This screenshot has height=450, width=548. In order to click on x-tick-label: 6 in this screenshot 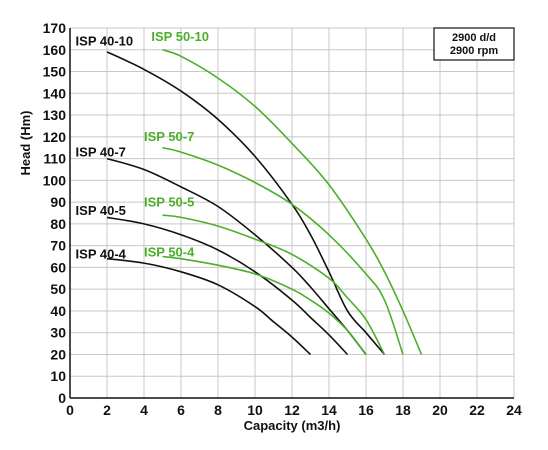, I will do `click(181, 410)`.